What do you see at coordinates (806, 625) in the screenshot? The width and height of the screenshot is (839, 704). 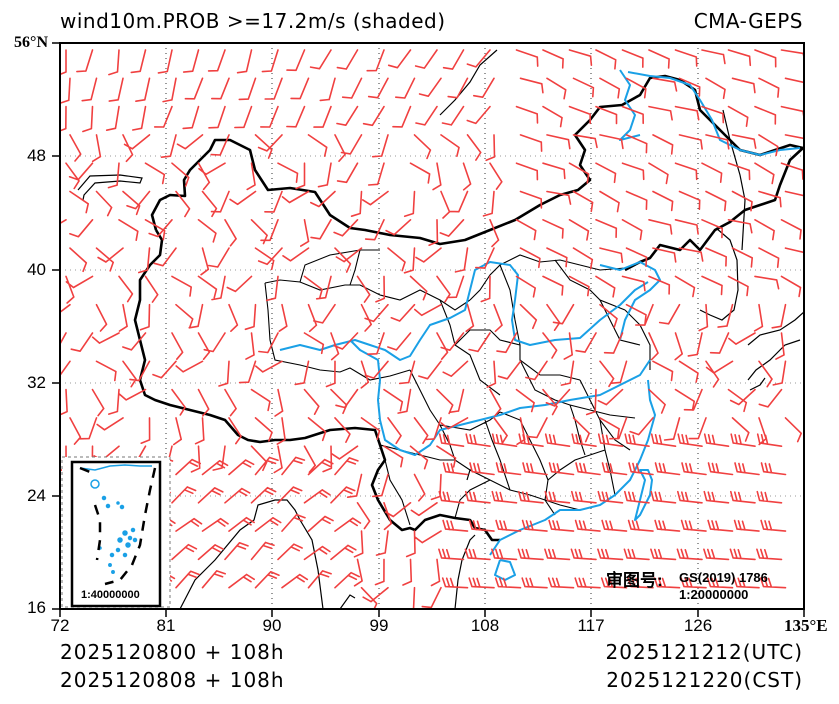 I see `lon-label-135: 135°E` at bounding box center [806, 625].